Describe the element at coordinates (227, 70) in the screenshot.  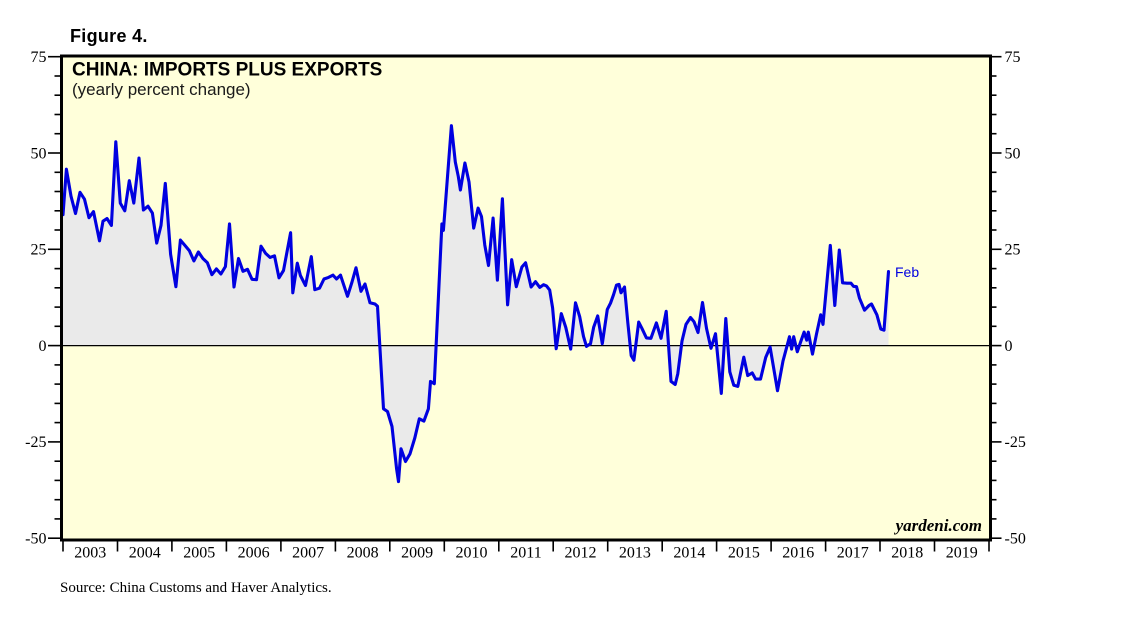
I see `svg-text: CHINA: IMPORTS PLUS EXPORTS` at that location.